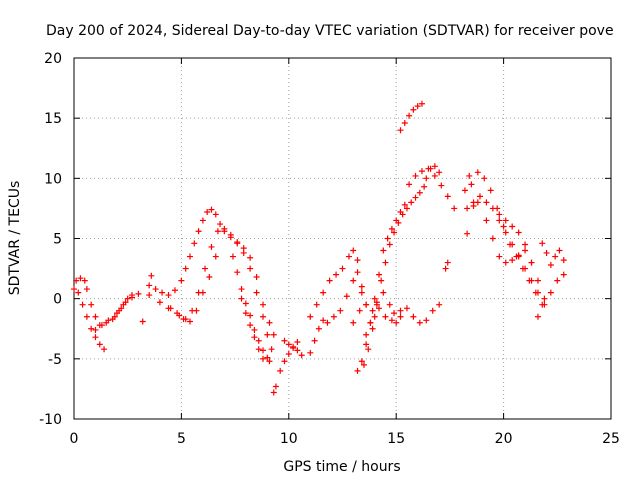 Image resolution: width=640 pixels, height=480 pixels. I want to click on series-track-m, so click(353, 297).